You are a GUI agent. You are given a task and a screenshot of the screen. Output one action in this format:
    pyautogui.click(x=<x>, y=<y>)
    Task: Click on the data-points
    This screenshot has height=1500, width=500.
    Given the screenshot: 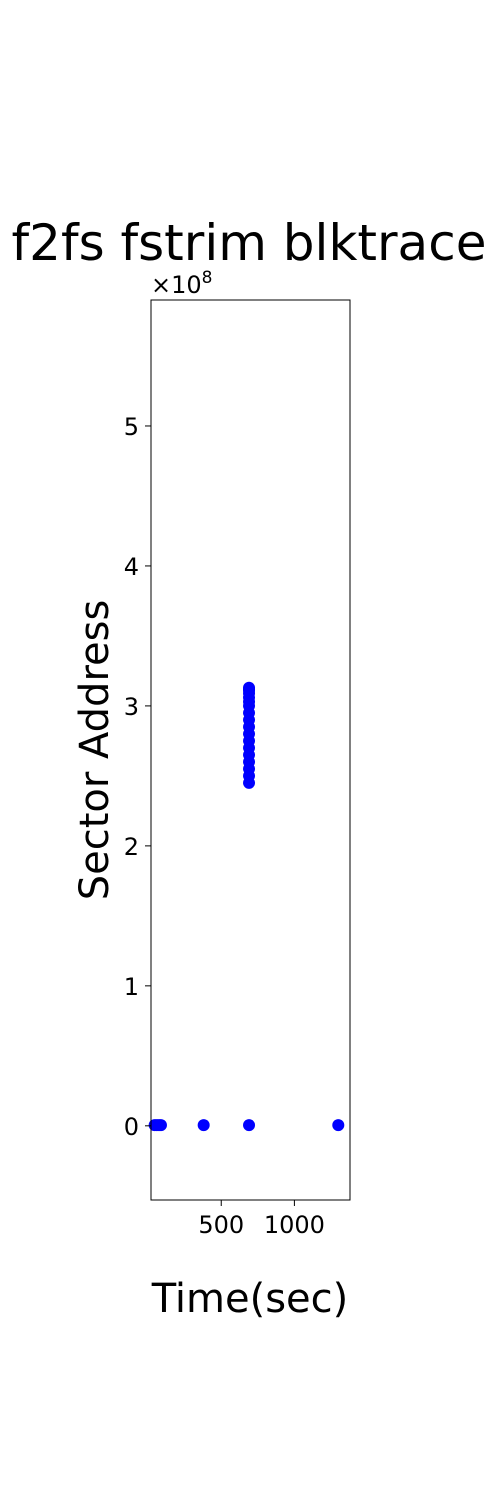 What is the action you would take?
    pyautogui.click(x=246, y=906)
    